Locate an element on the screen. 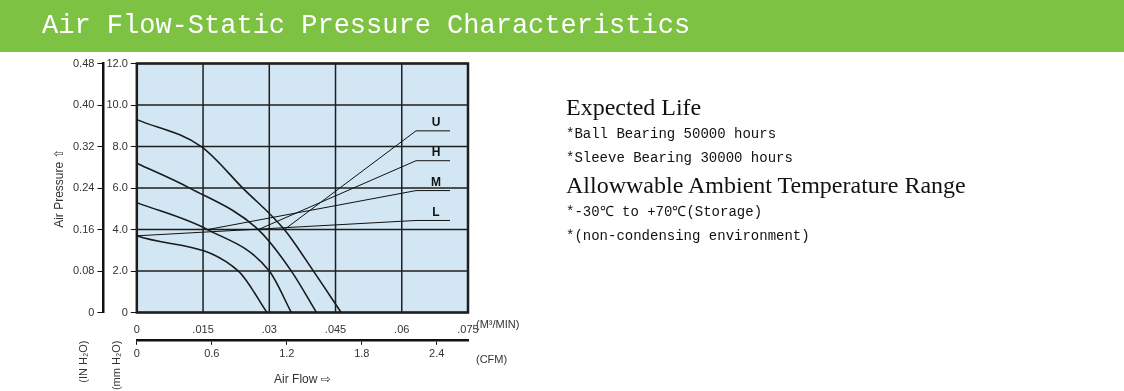 Image resolution: width=1124 pixels, height=391 pixels. y-tick-label: 6.0 is located at coordinates (120, 187).